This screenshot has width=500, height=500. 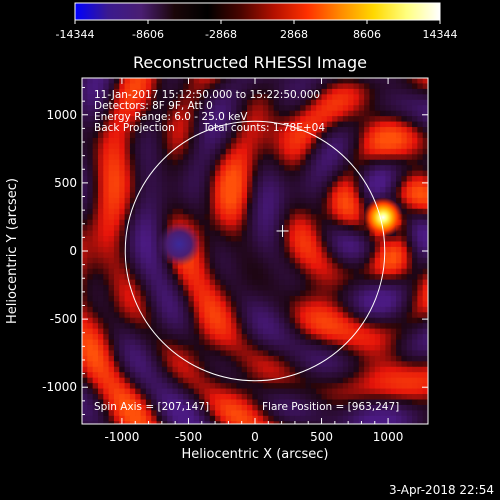 I want to click on spin-axis-crosshair, so click(x=282, y=230).